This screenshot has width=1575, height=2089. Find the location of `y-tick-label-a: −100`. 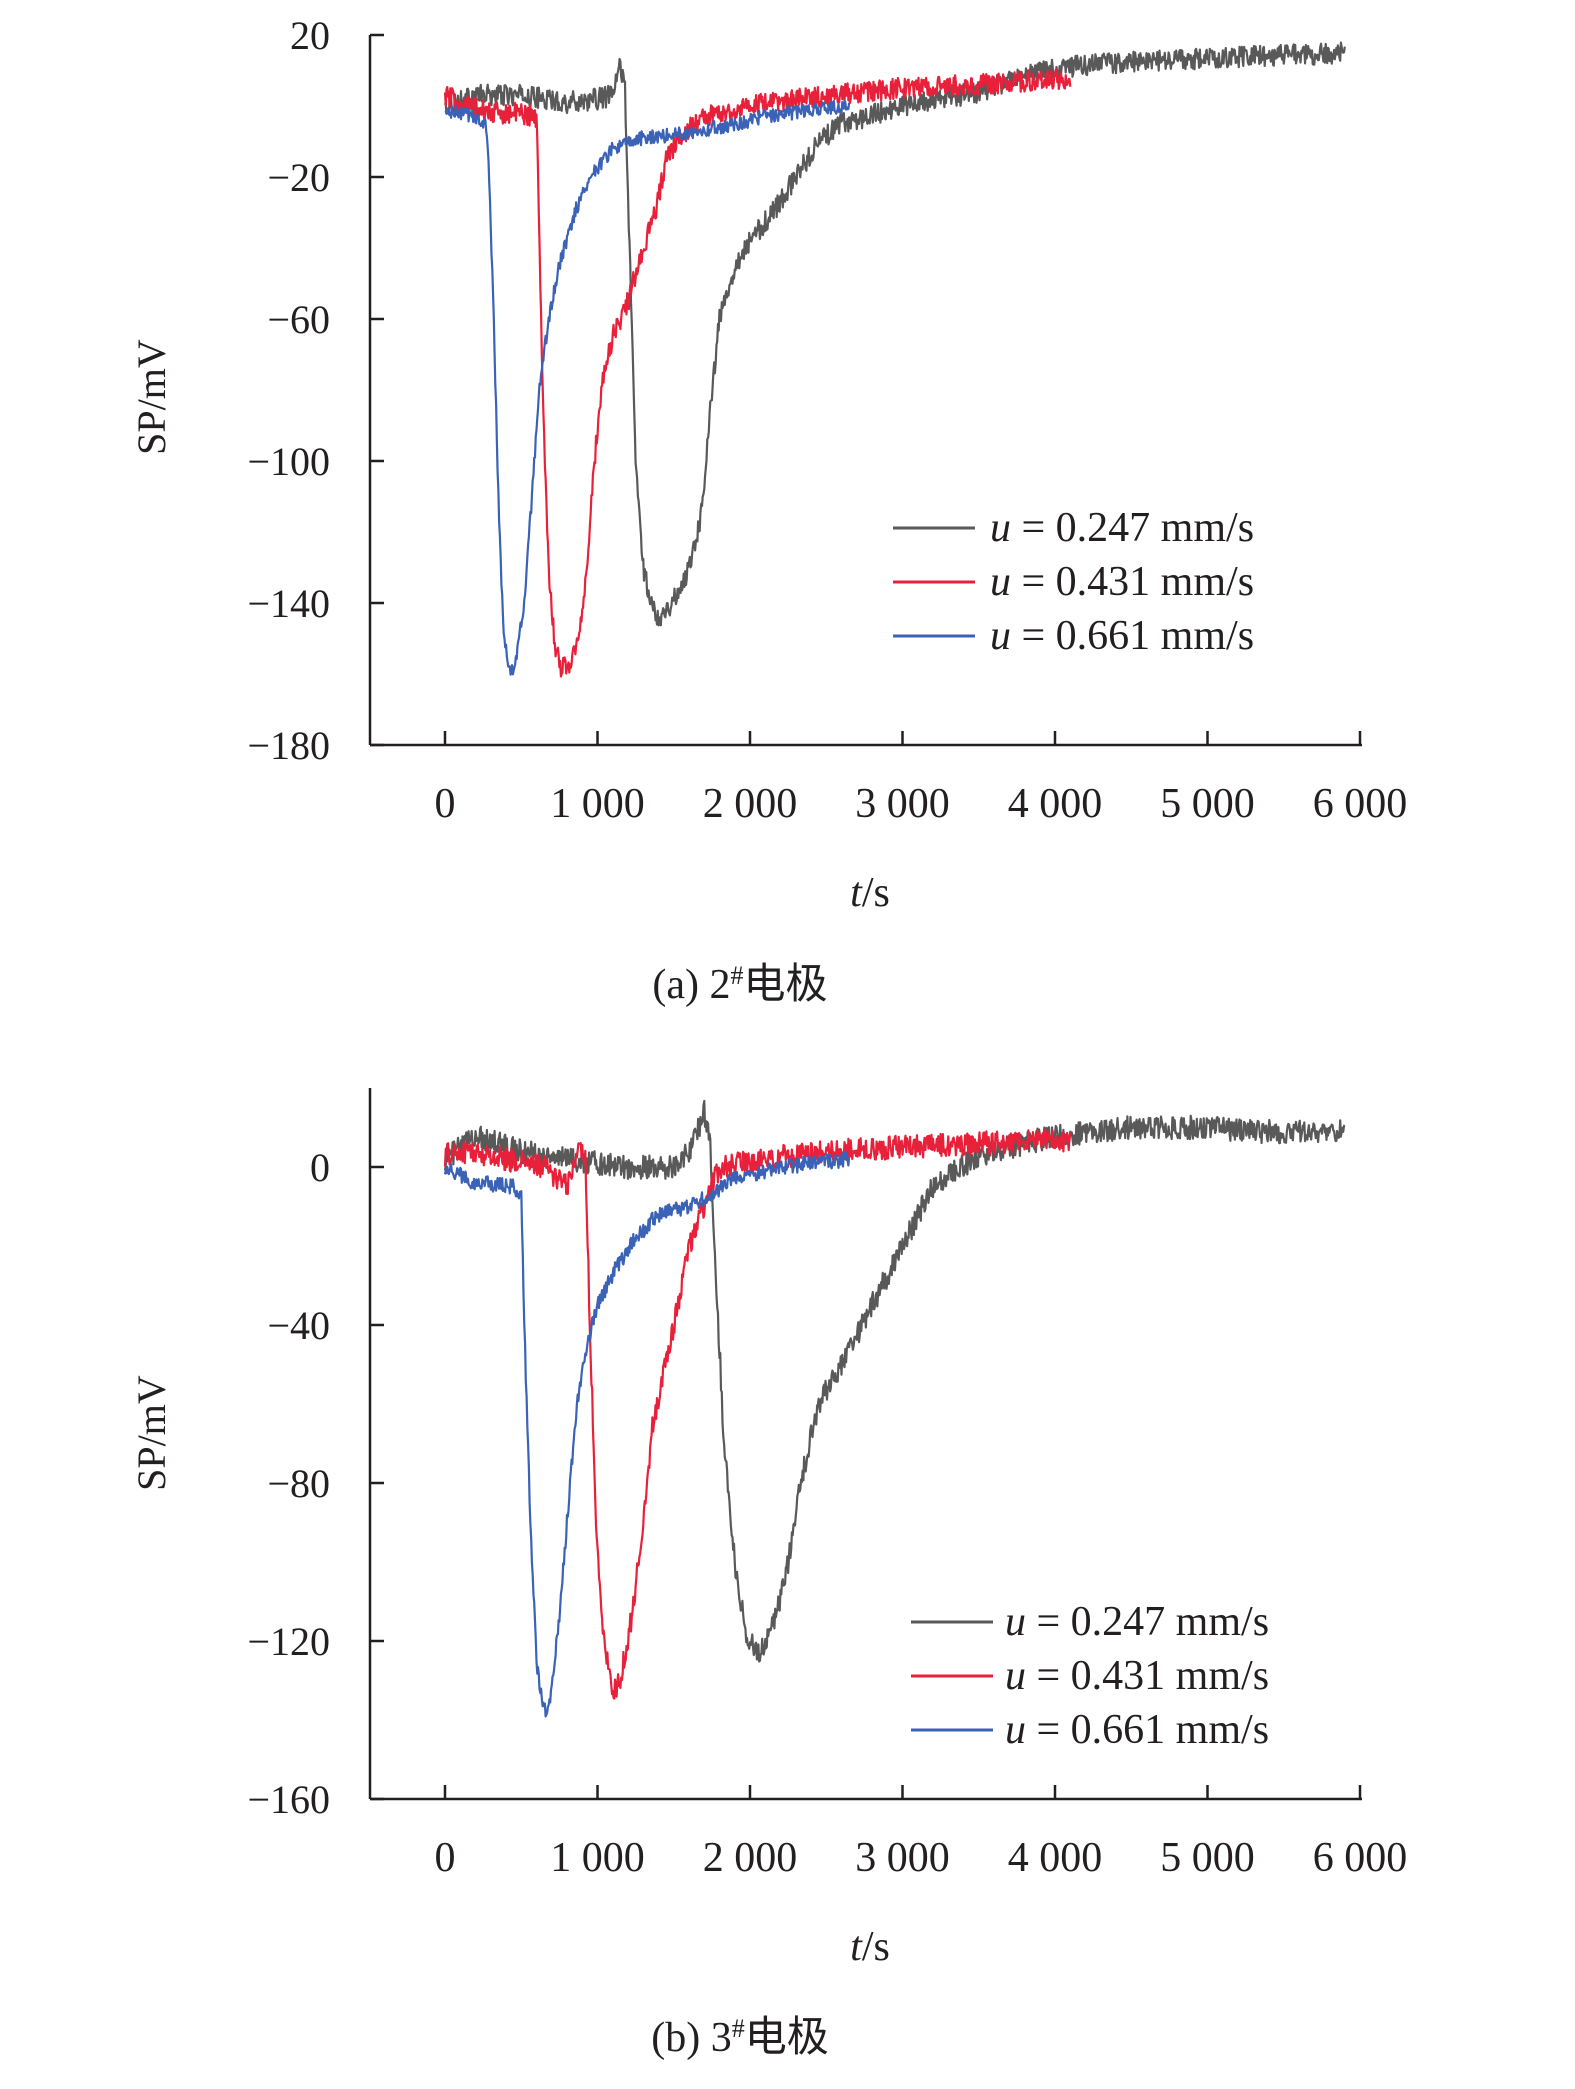

y-tick-label-a: −100 is located at coordinates (288, 461).